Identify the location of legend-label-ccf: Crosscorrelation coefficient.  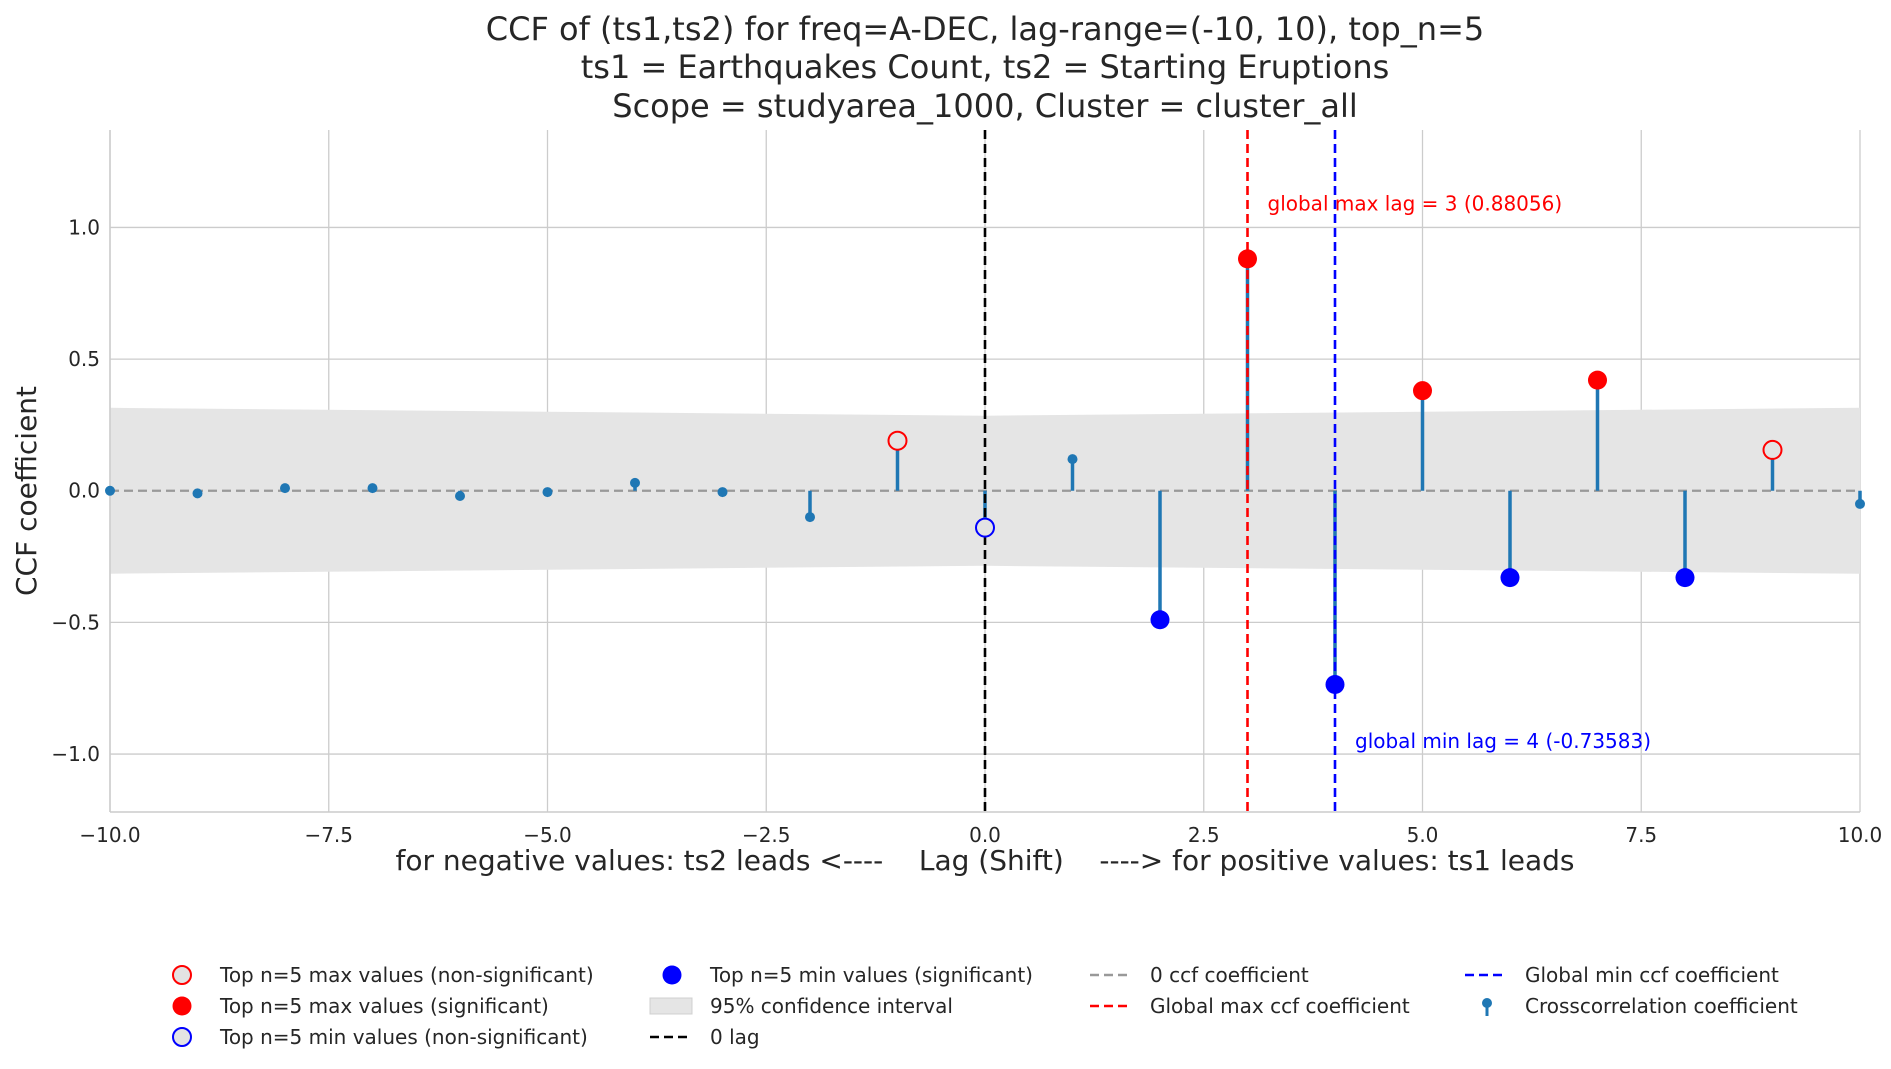
(1661, 1006).